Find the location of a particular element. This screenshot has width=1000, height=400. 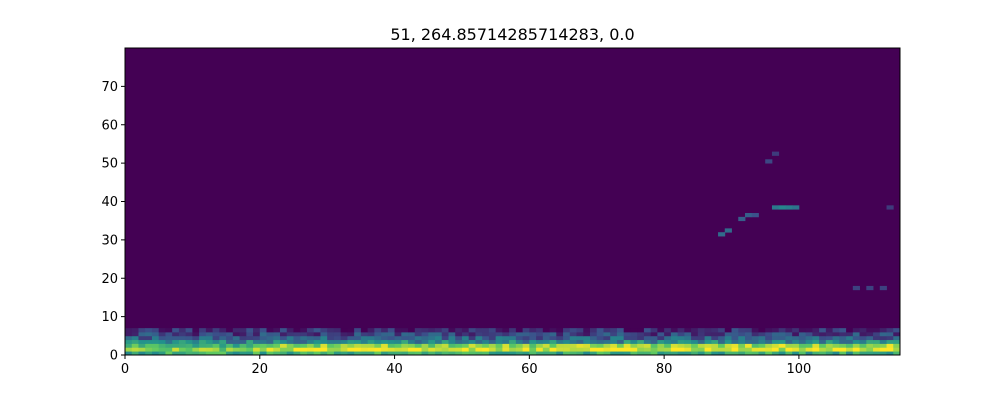

y-tick-label: 50 is located at coordinates (109, 164).